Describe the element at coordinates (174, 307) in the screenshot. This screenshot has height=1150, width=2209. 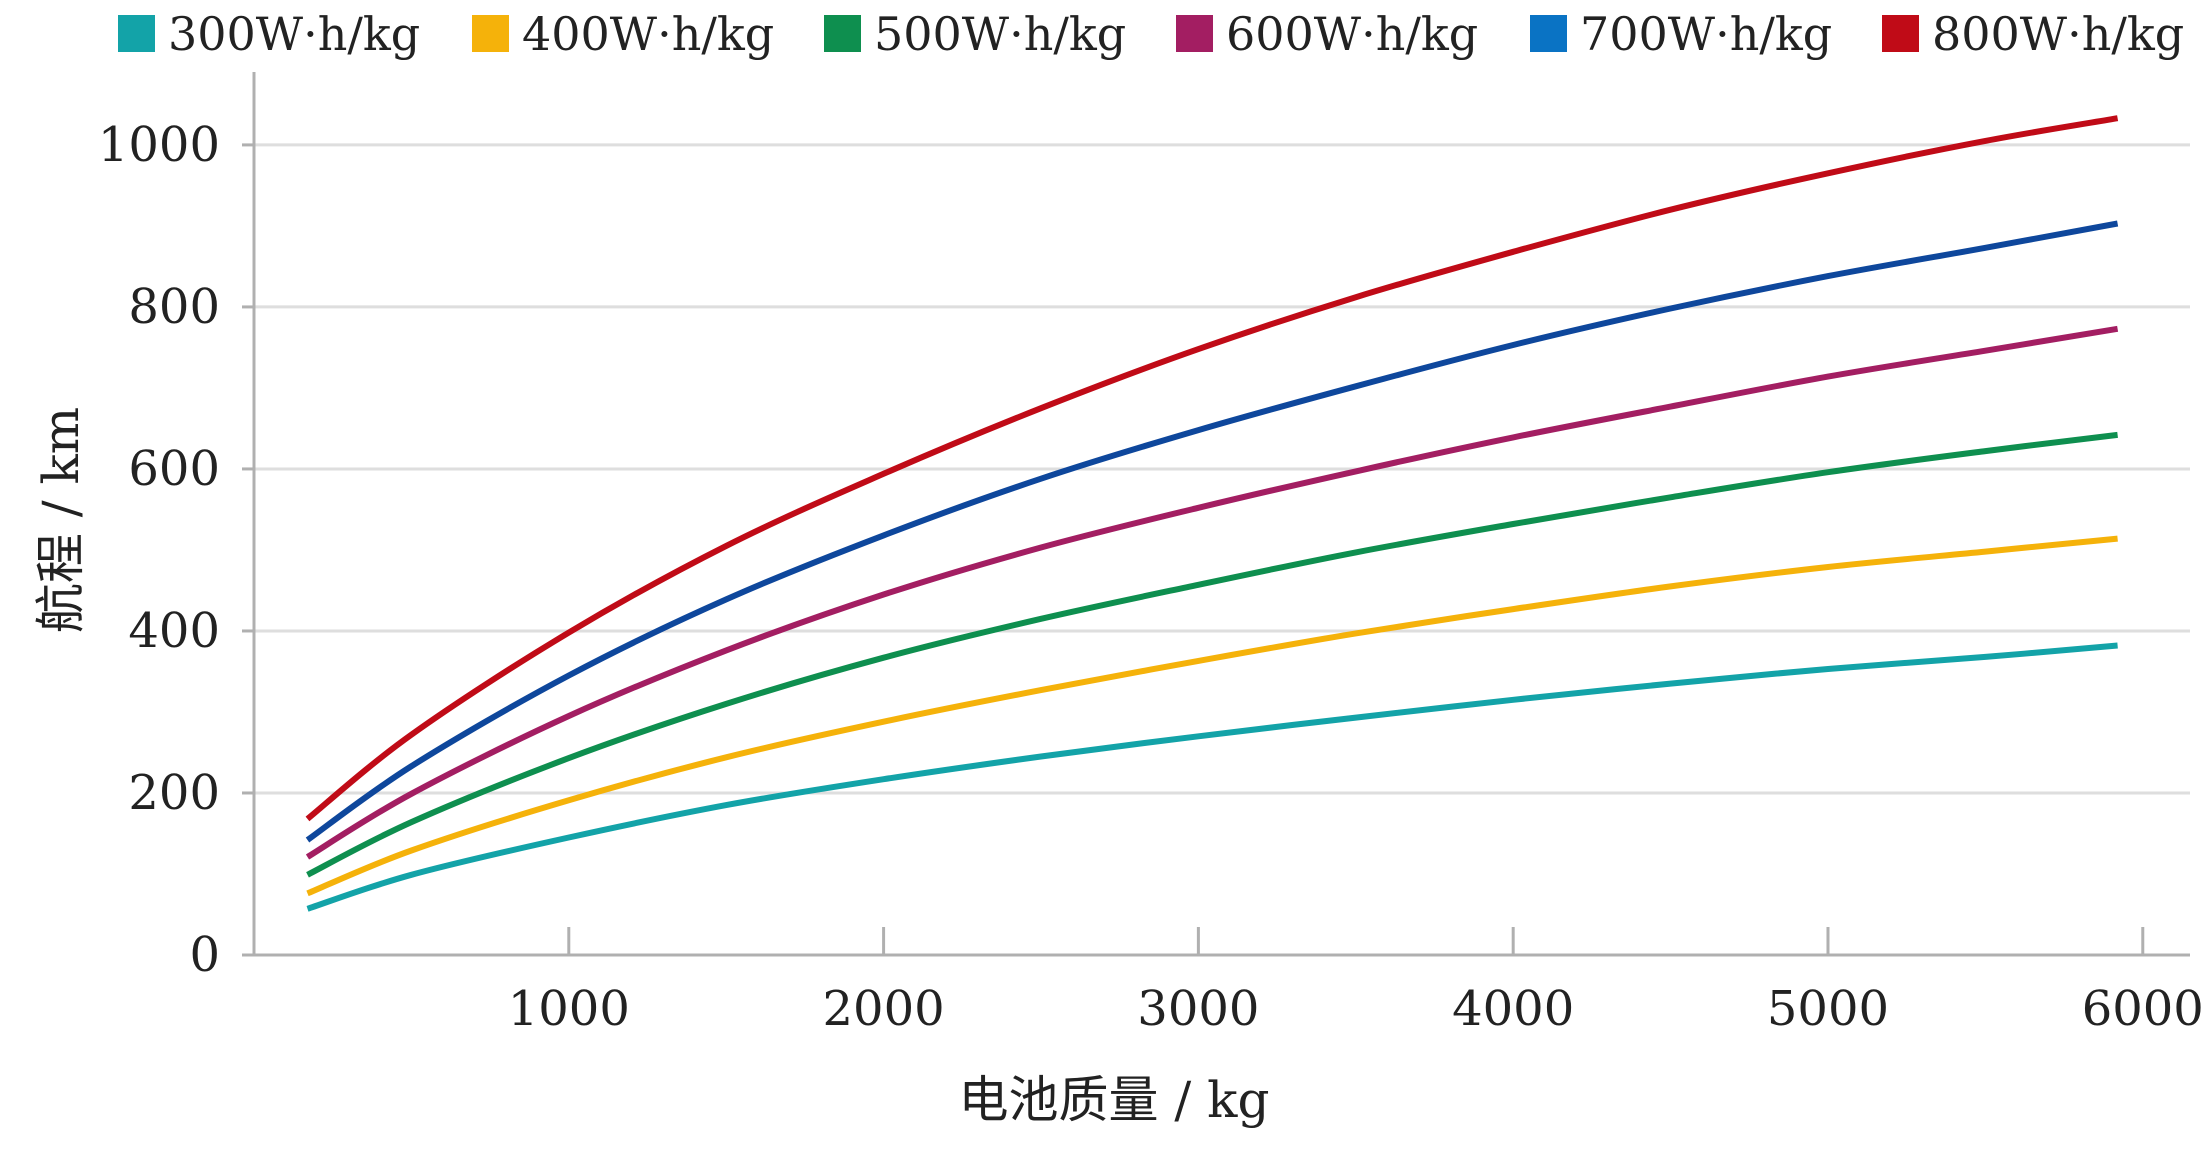
I see `y-tick-label: 800` at that location.